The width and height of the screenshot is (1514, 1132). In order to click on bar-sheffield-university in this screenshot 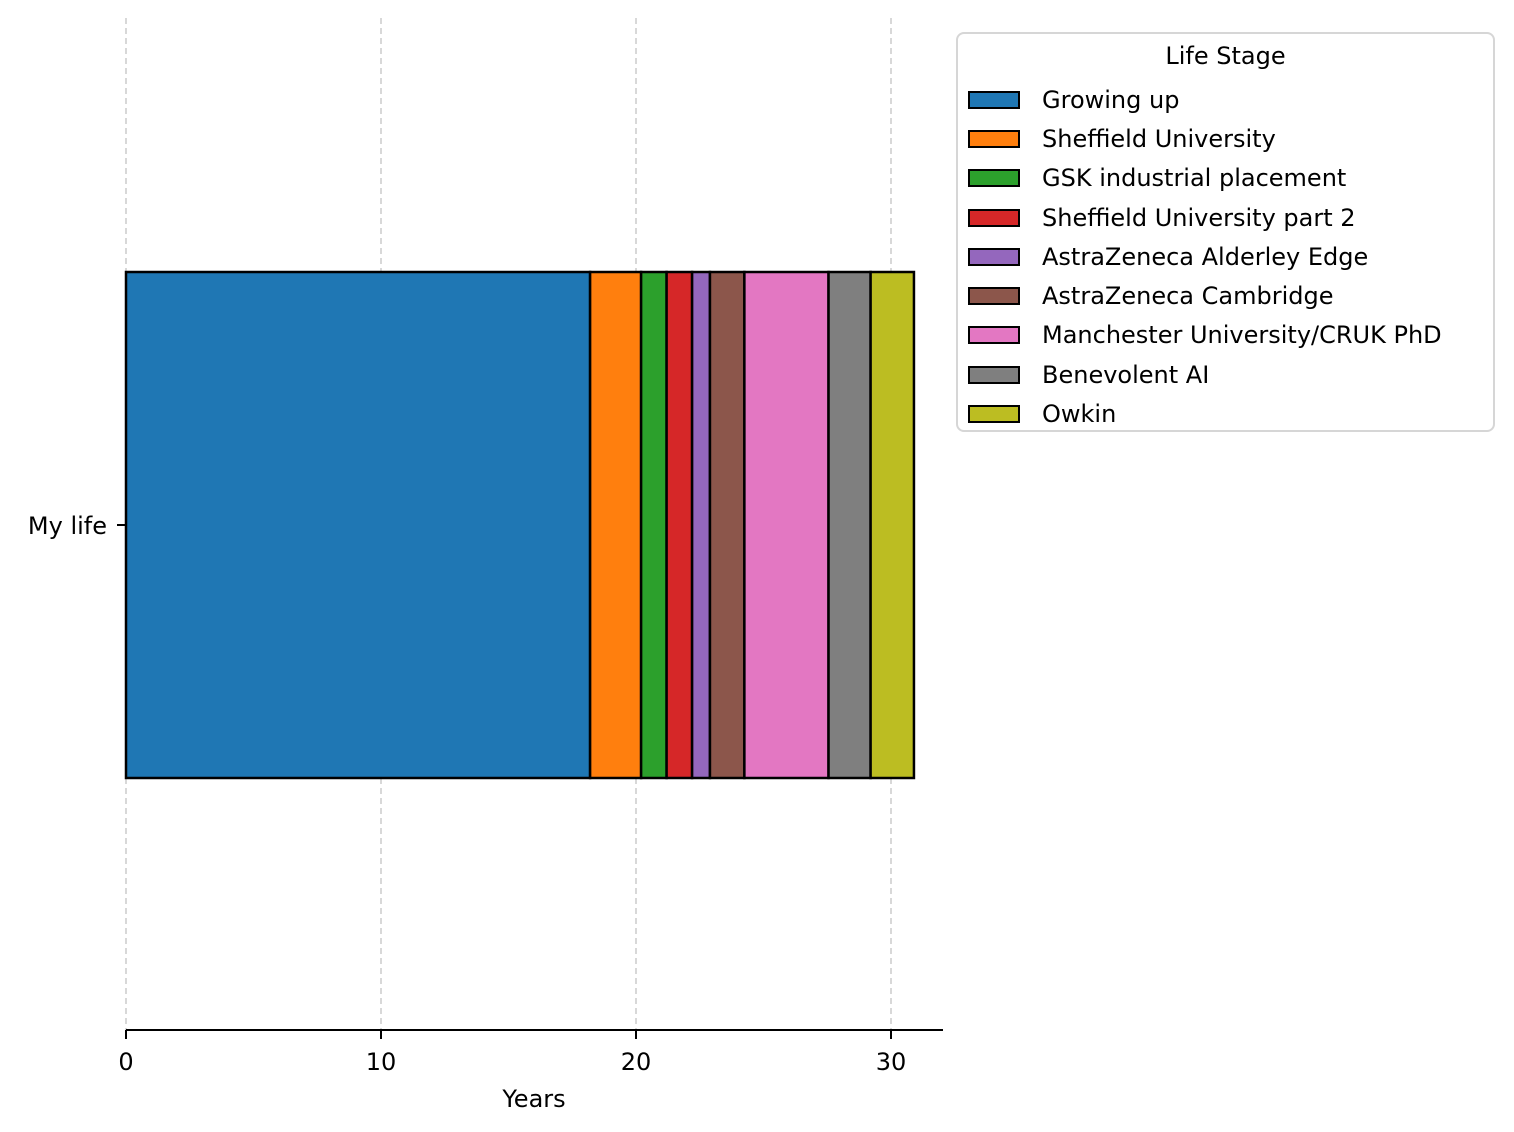, I will do `click(615, 525)`.